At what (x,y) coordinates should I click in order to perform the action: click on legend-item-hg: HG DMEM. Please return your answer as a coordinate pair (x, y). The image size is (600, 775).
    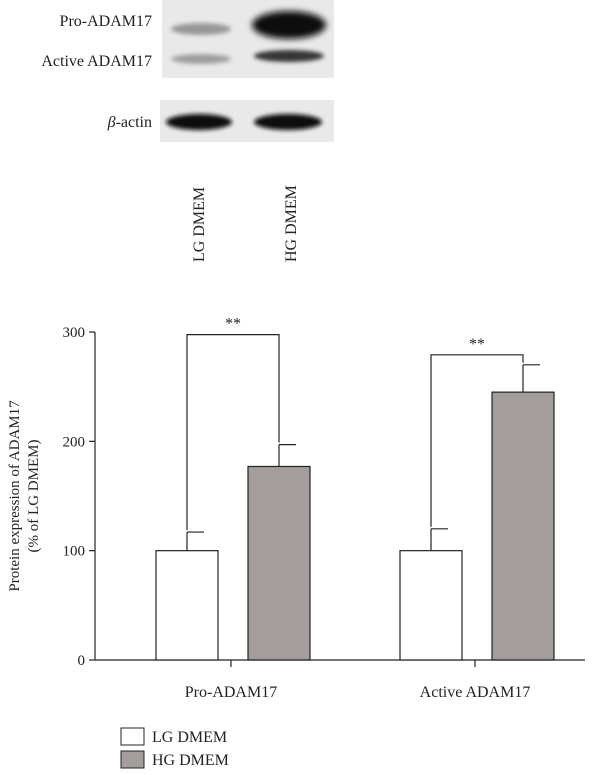
    Looking at the image, I should click on (174, 759).